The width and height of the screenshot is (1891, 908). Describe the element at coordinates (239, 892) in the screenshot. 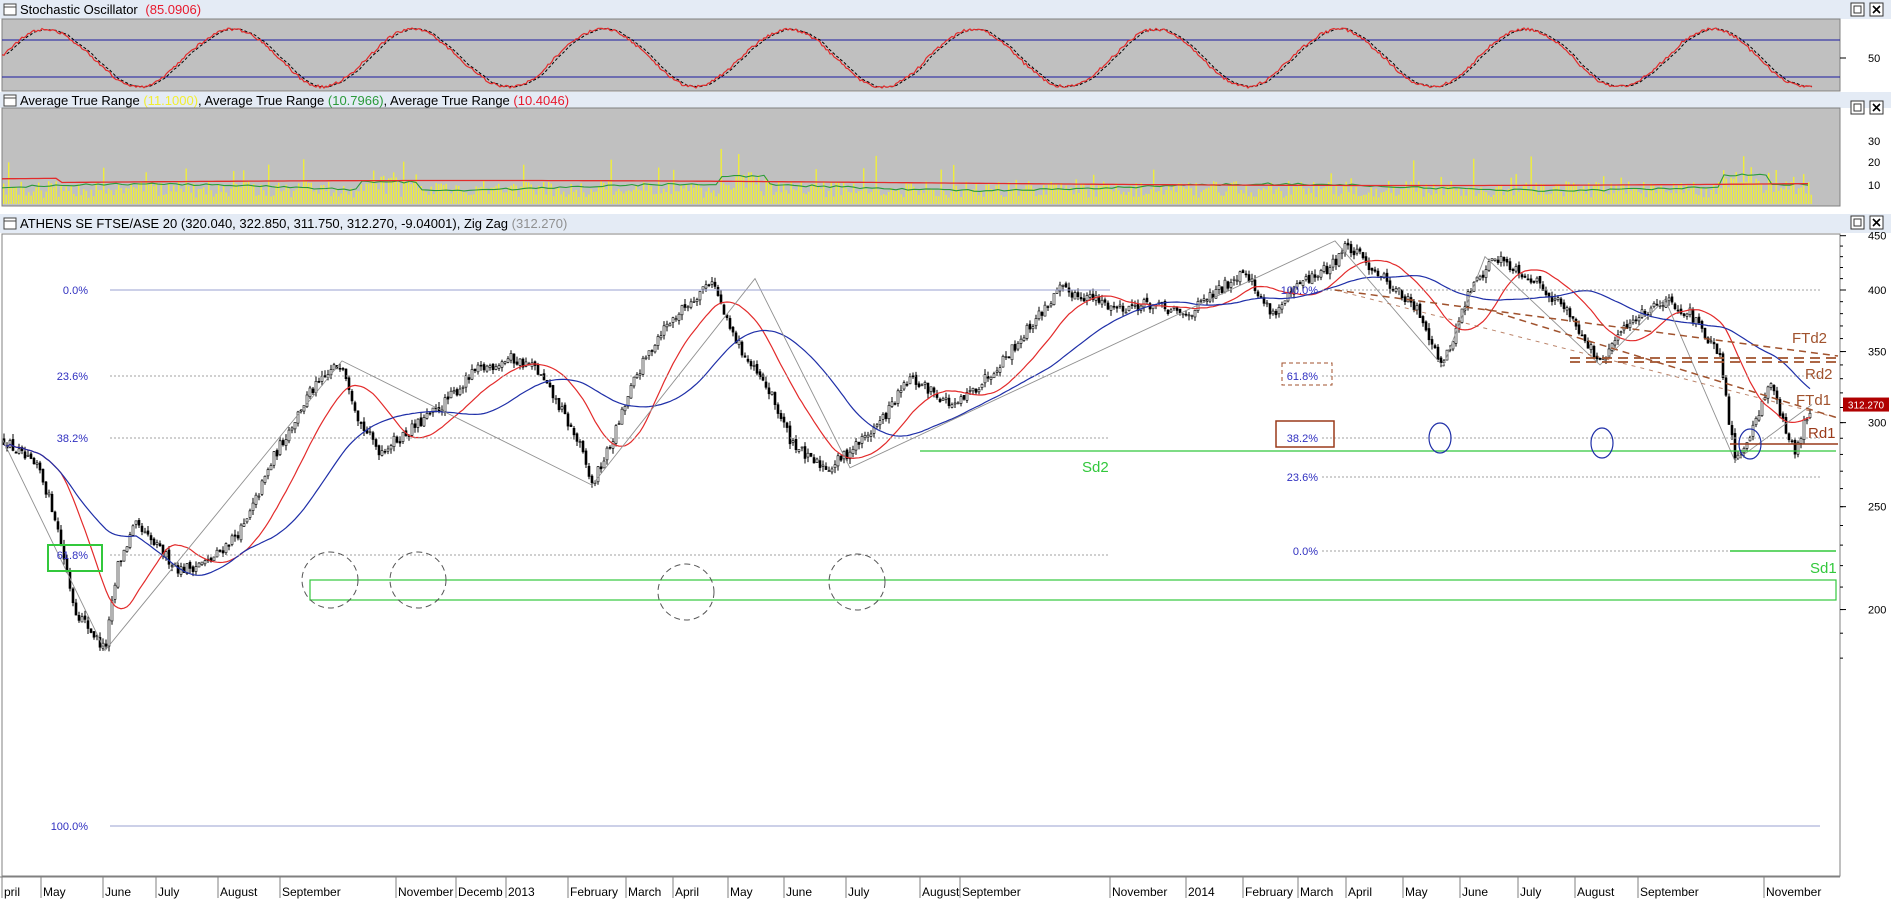

I see `x-axis-label: August` at that location.